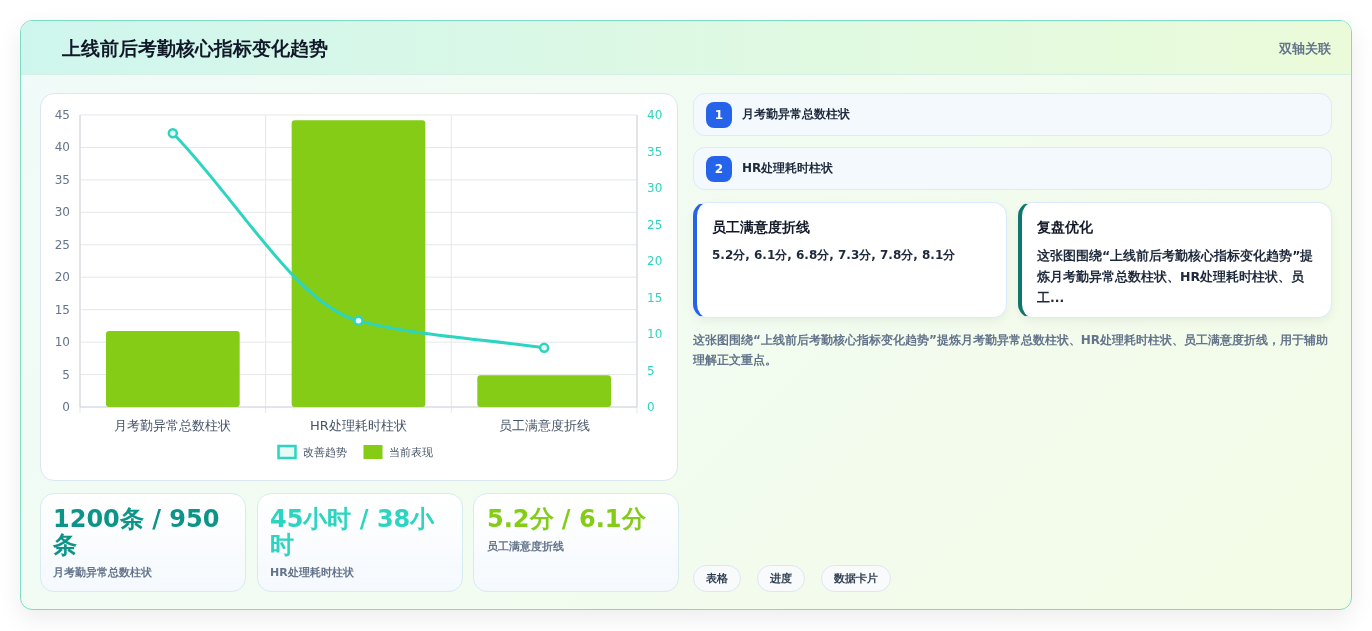 Image resolution: width=1372 pixels, height=631 pixels. Describe the element at coordinates (655, 297) in the screenshot. I see `y2-tick-label: 15` at that location.